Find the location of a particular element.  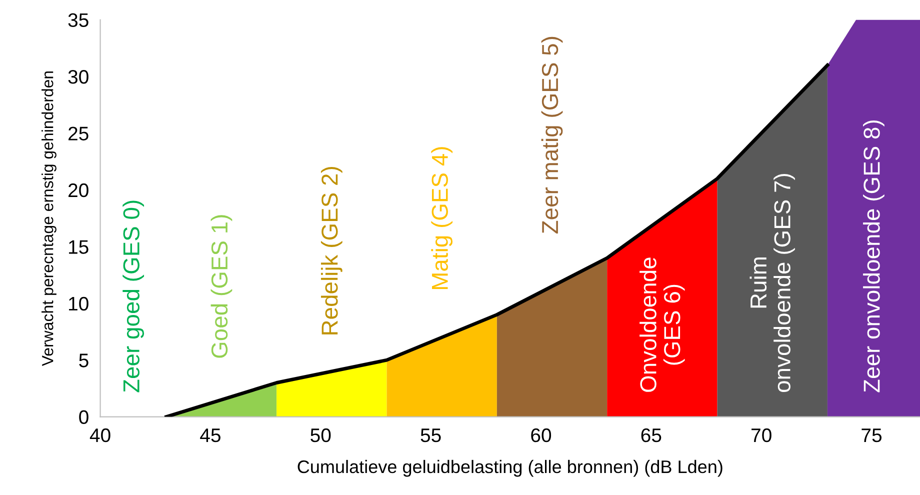

x-tick-label: 45 is located at coordinates (210, 435).